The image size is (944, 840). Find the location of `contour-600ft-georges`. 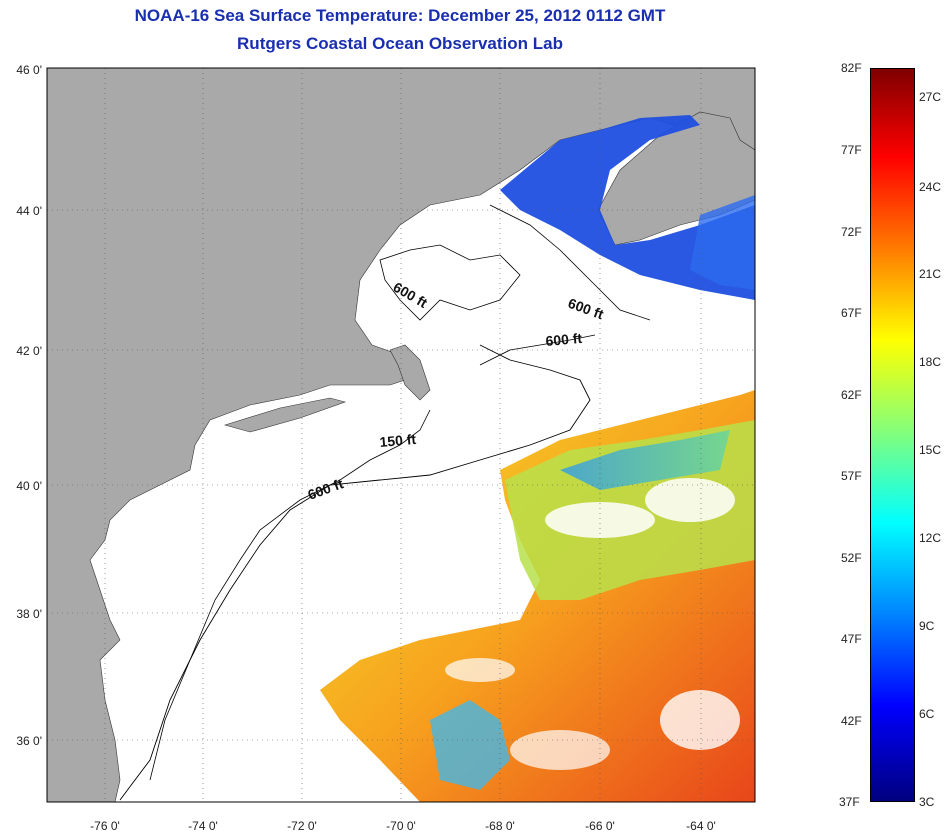

contour-600ft-georges is located at coordinates (537, 350).